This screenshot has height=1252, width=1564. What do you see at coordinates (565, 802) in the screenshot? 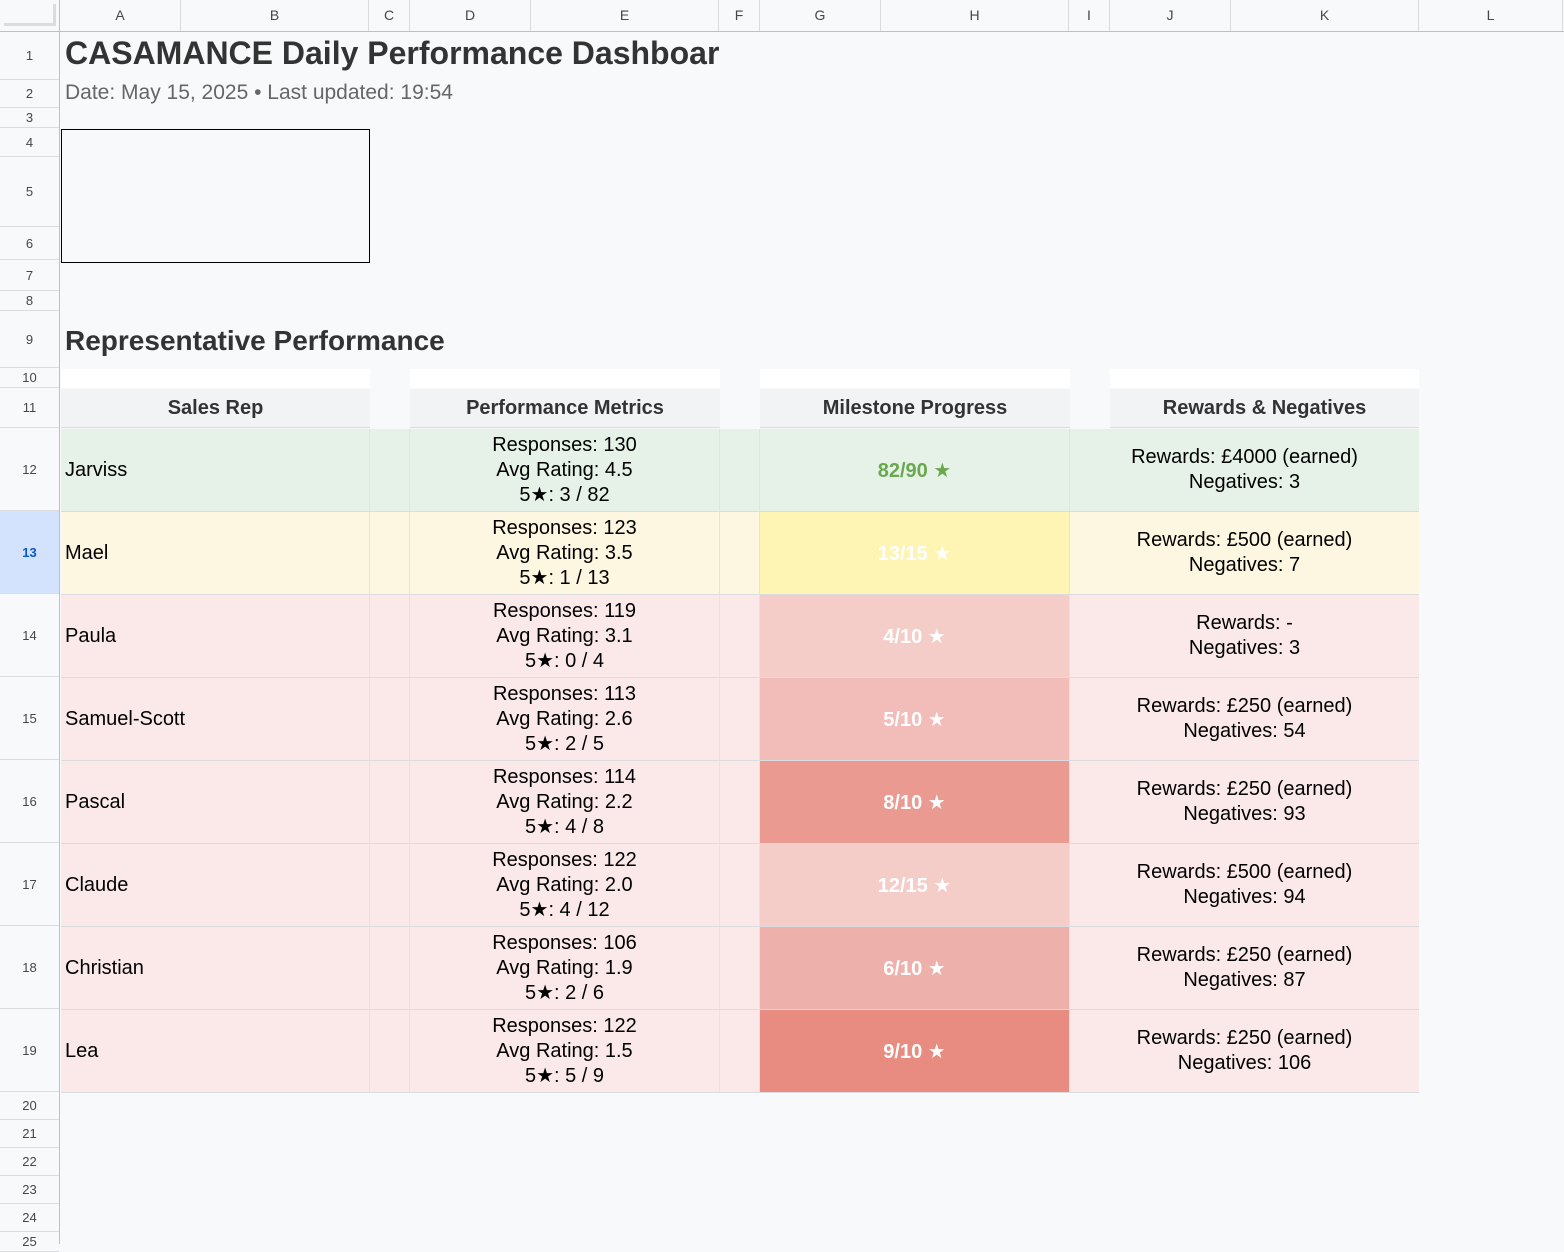
I see `performance-metrics-cell: Responses: 114 Avg Rating: 2.2 5★: 4 / 8` at bounding box center [565, 802].